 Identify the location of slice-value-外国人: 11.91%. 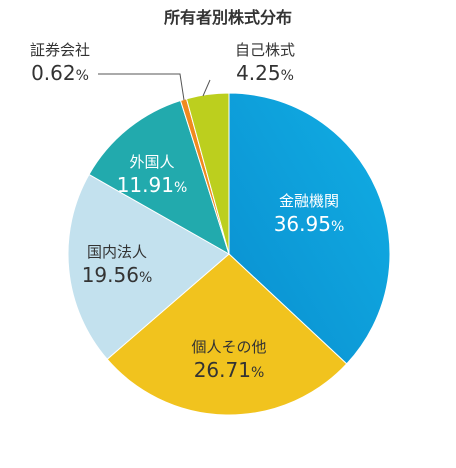
(152, 185).